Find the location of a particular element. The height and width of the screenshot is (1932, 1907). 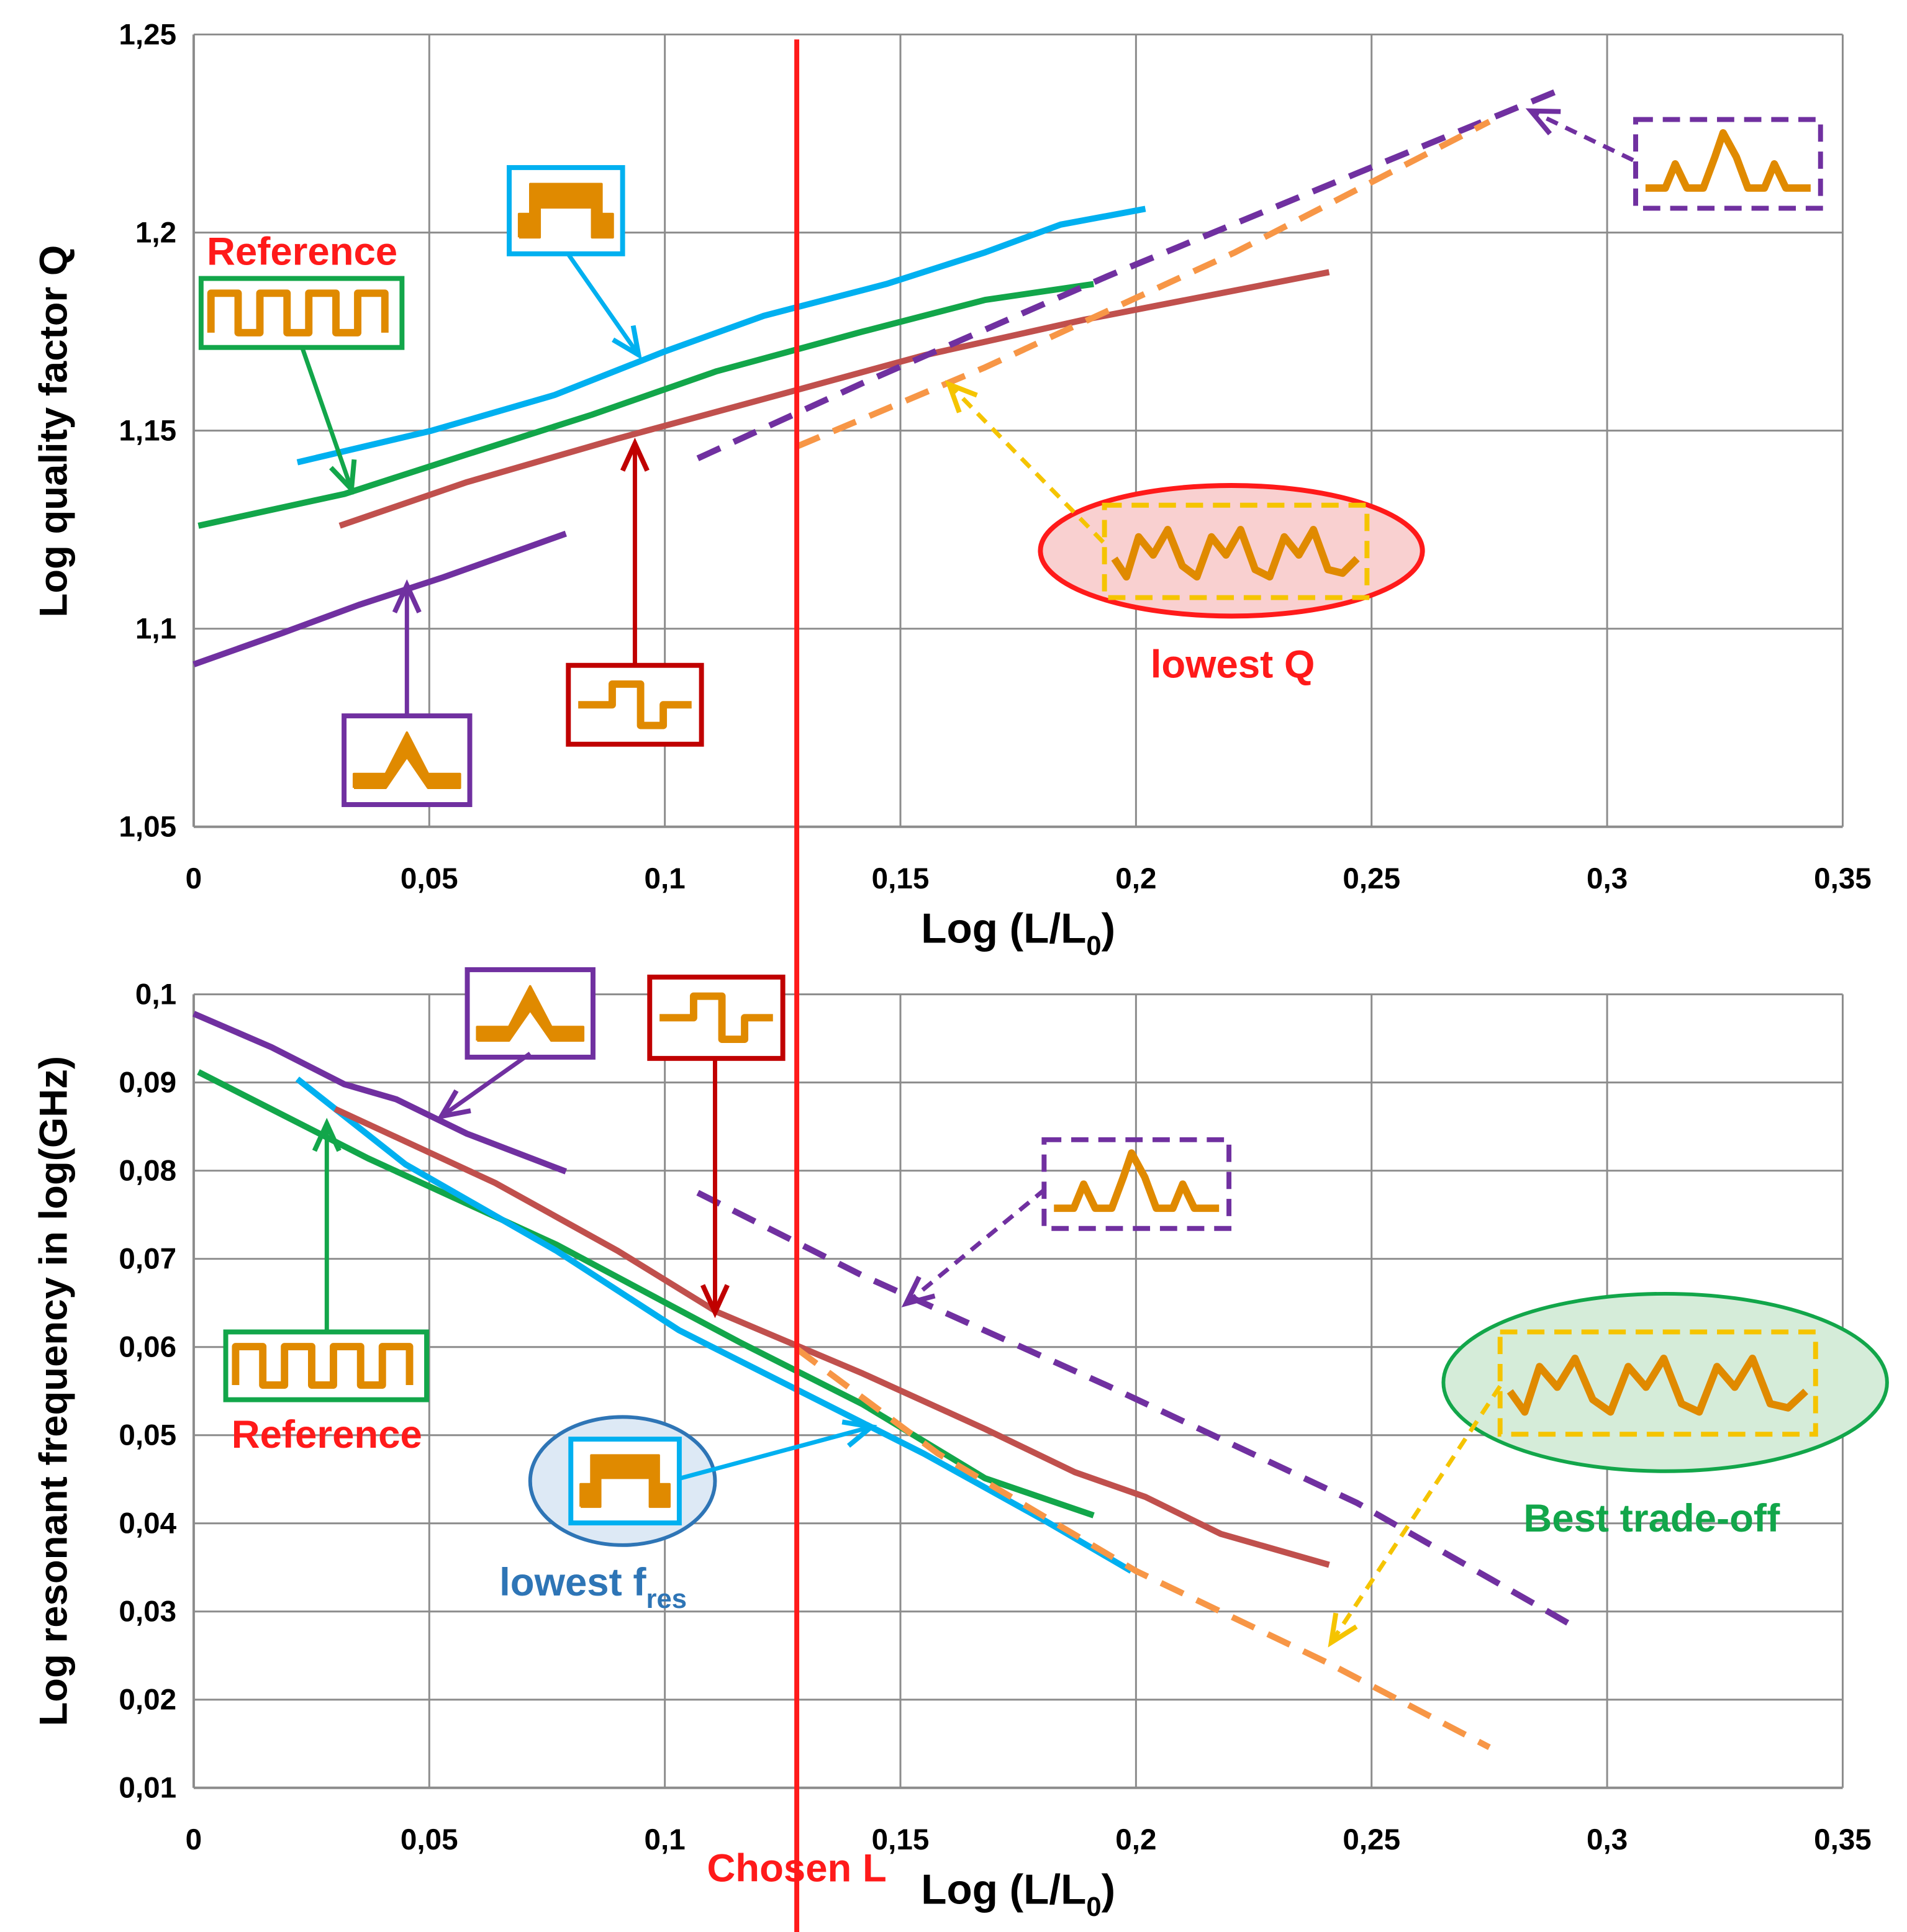

y-tick-label: 0,01 is located at coordinates (147, 1789).